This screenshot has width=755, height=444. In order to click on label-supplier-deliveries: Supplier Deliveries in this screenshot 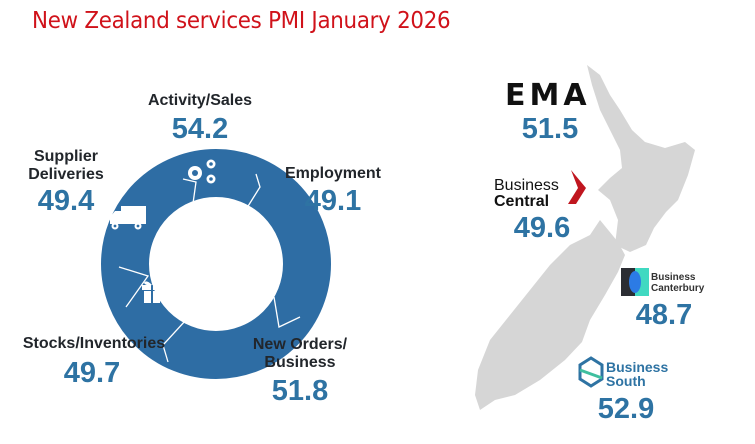, I will do `click(66, 165)`.